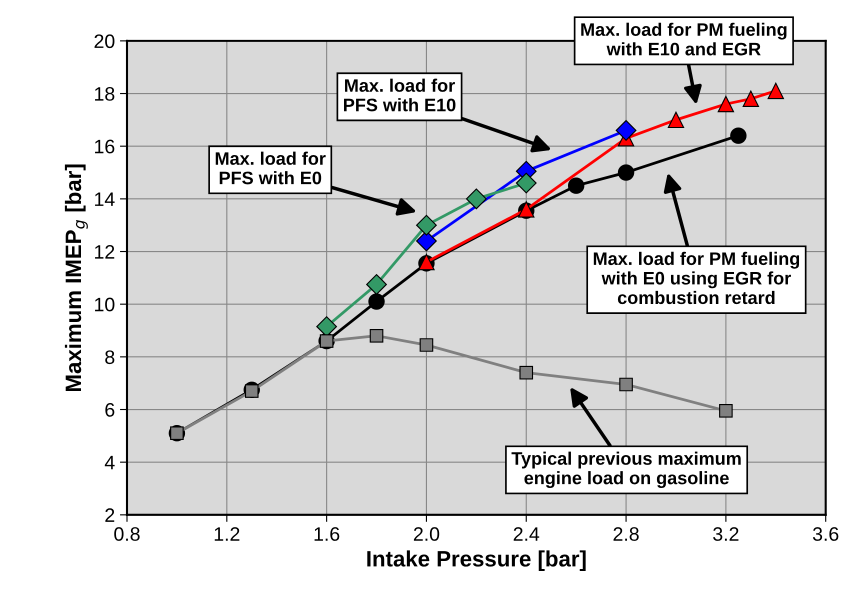 This screenshot has width=861, height=610. Describe the element at coordinates (109, 409) in the screenshot. I see `y-tick-label: 6` at that location.